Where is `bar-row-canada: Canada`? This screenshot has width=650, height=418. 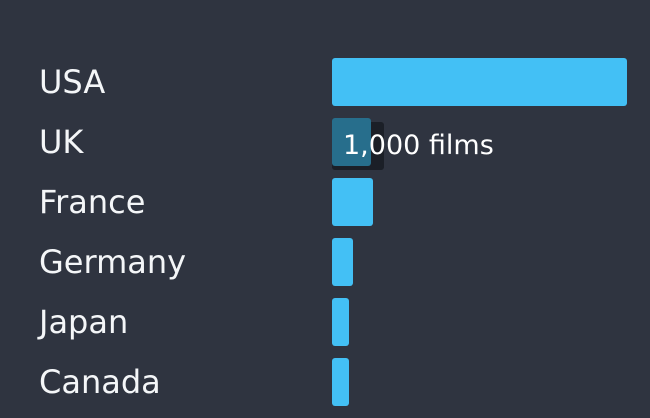
bar-row-canada: Canada is located at coordinates (325, 382).